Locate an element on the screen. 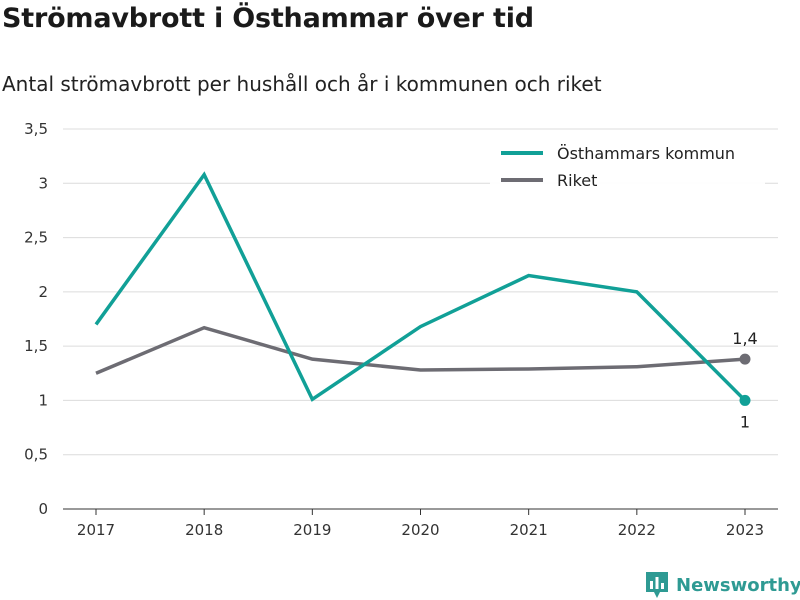 The image size is (800, 600). y-tick-label: 1,5 is located at coordinates (36, 346).